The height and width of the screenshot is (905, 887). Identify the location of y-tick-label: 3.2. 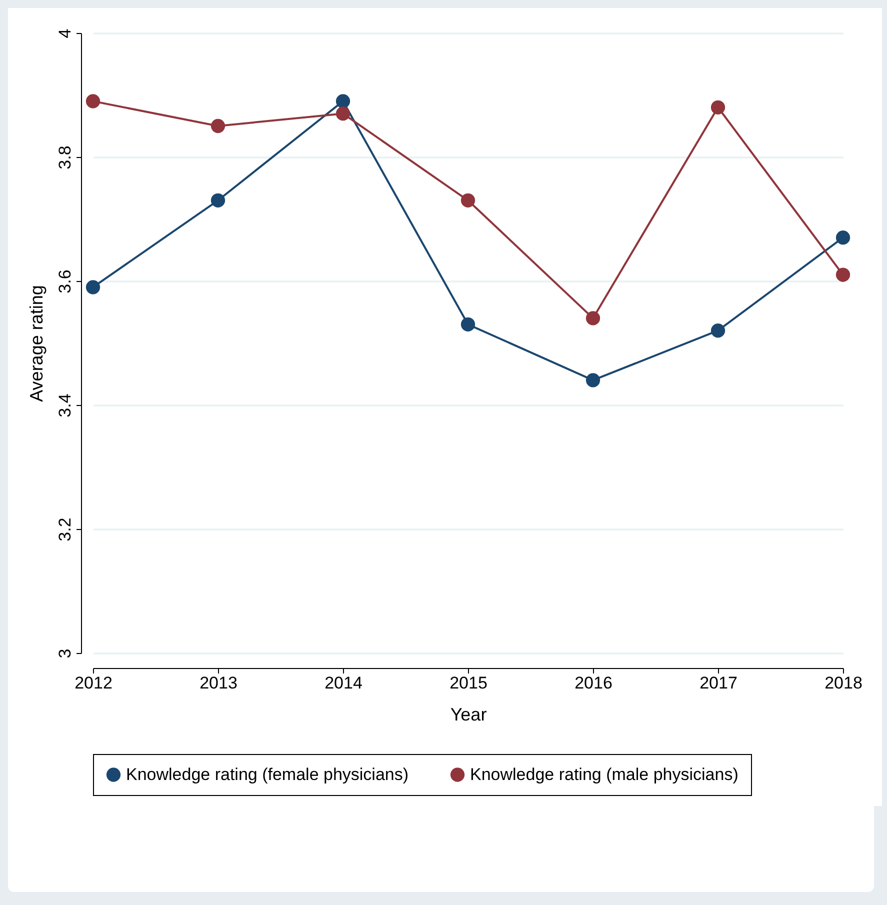
(65, 530).